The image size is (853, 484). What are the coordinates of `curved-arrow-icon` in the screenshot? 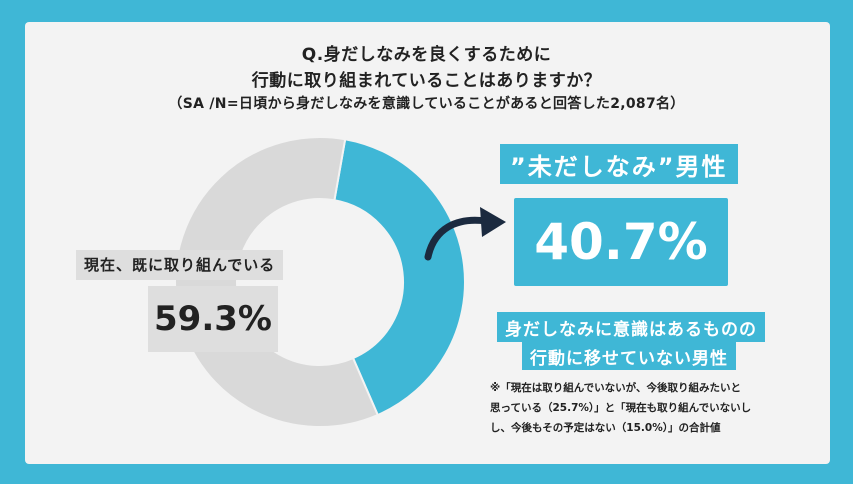 It's located at (465, 234).